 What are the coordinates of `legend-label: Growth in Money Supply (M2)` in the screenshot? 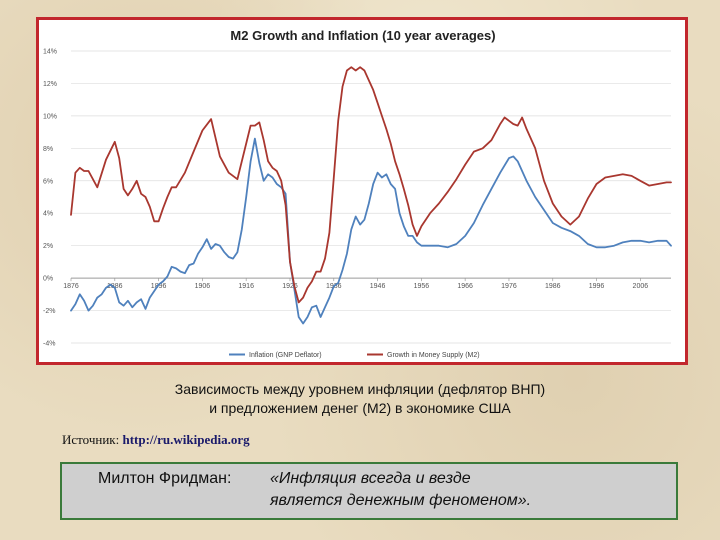 It's located at (433, 355).